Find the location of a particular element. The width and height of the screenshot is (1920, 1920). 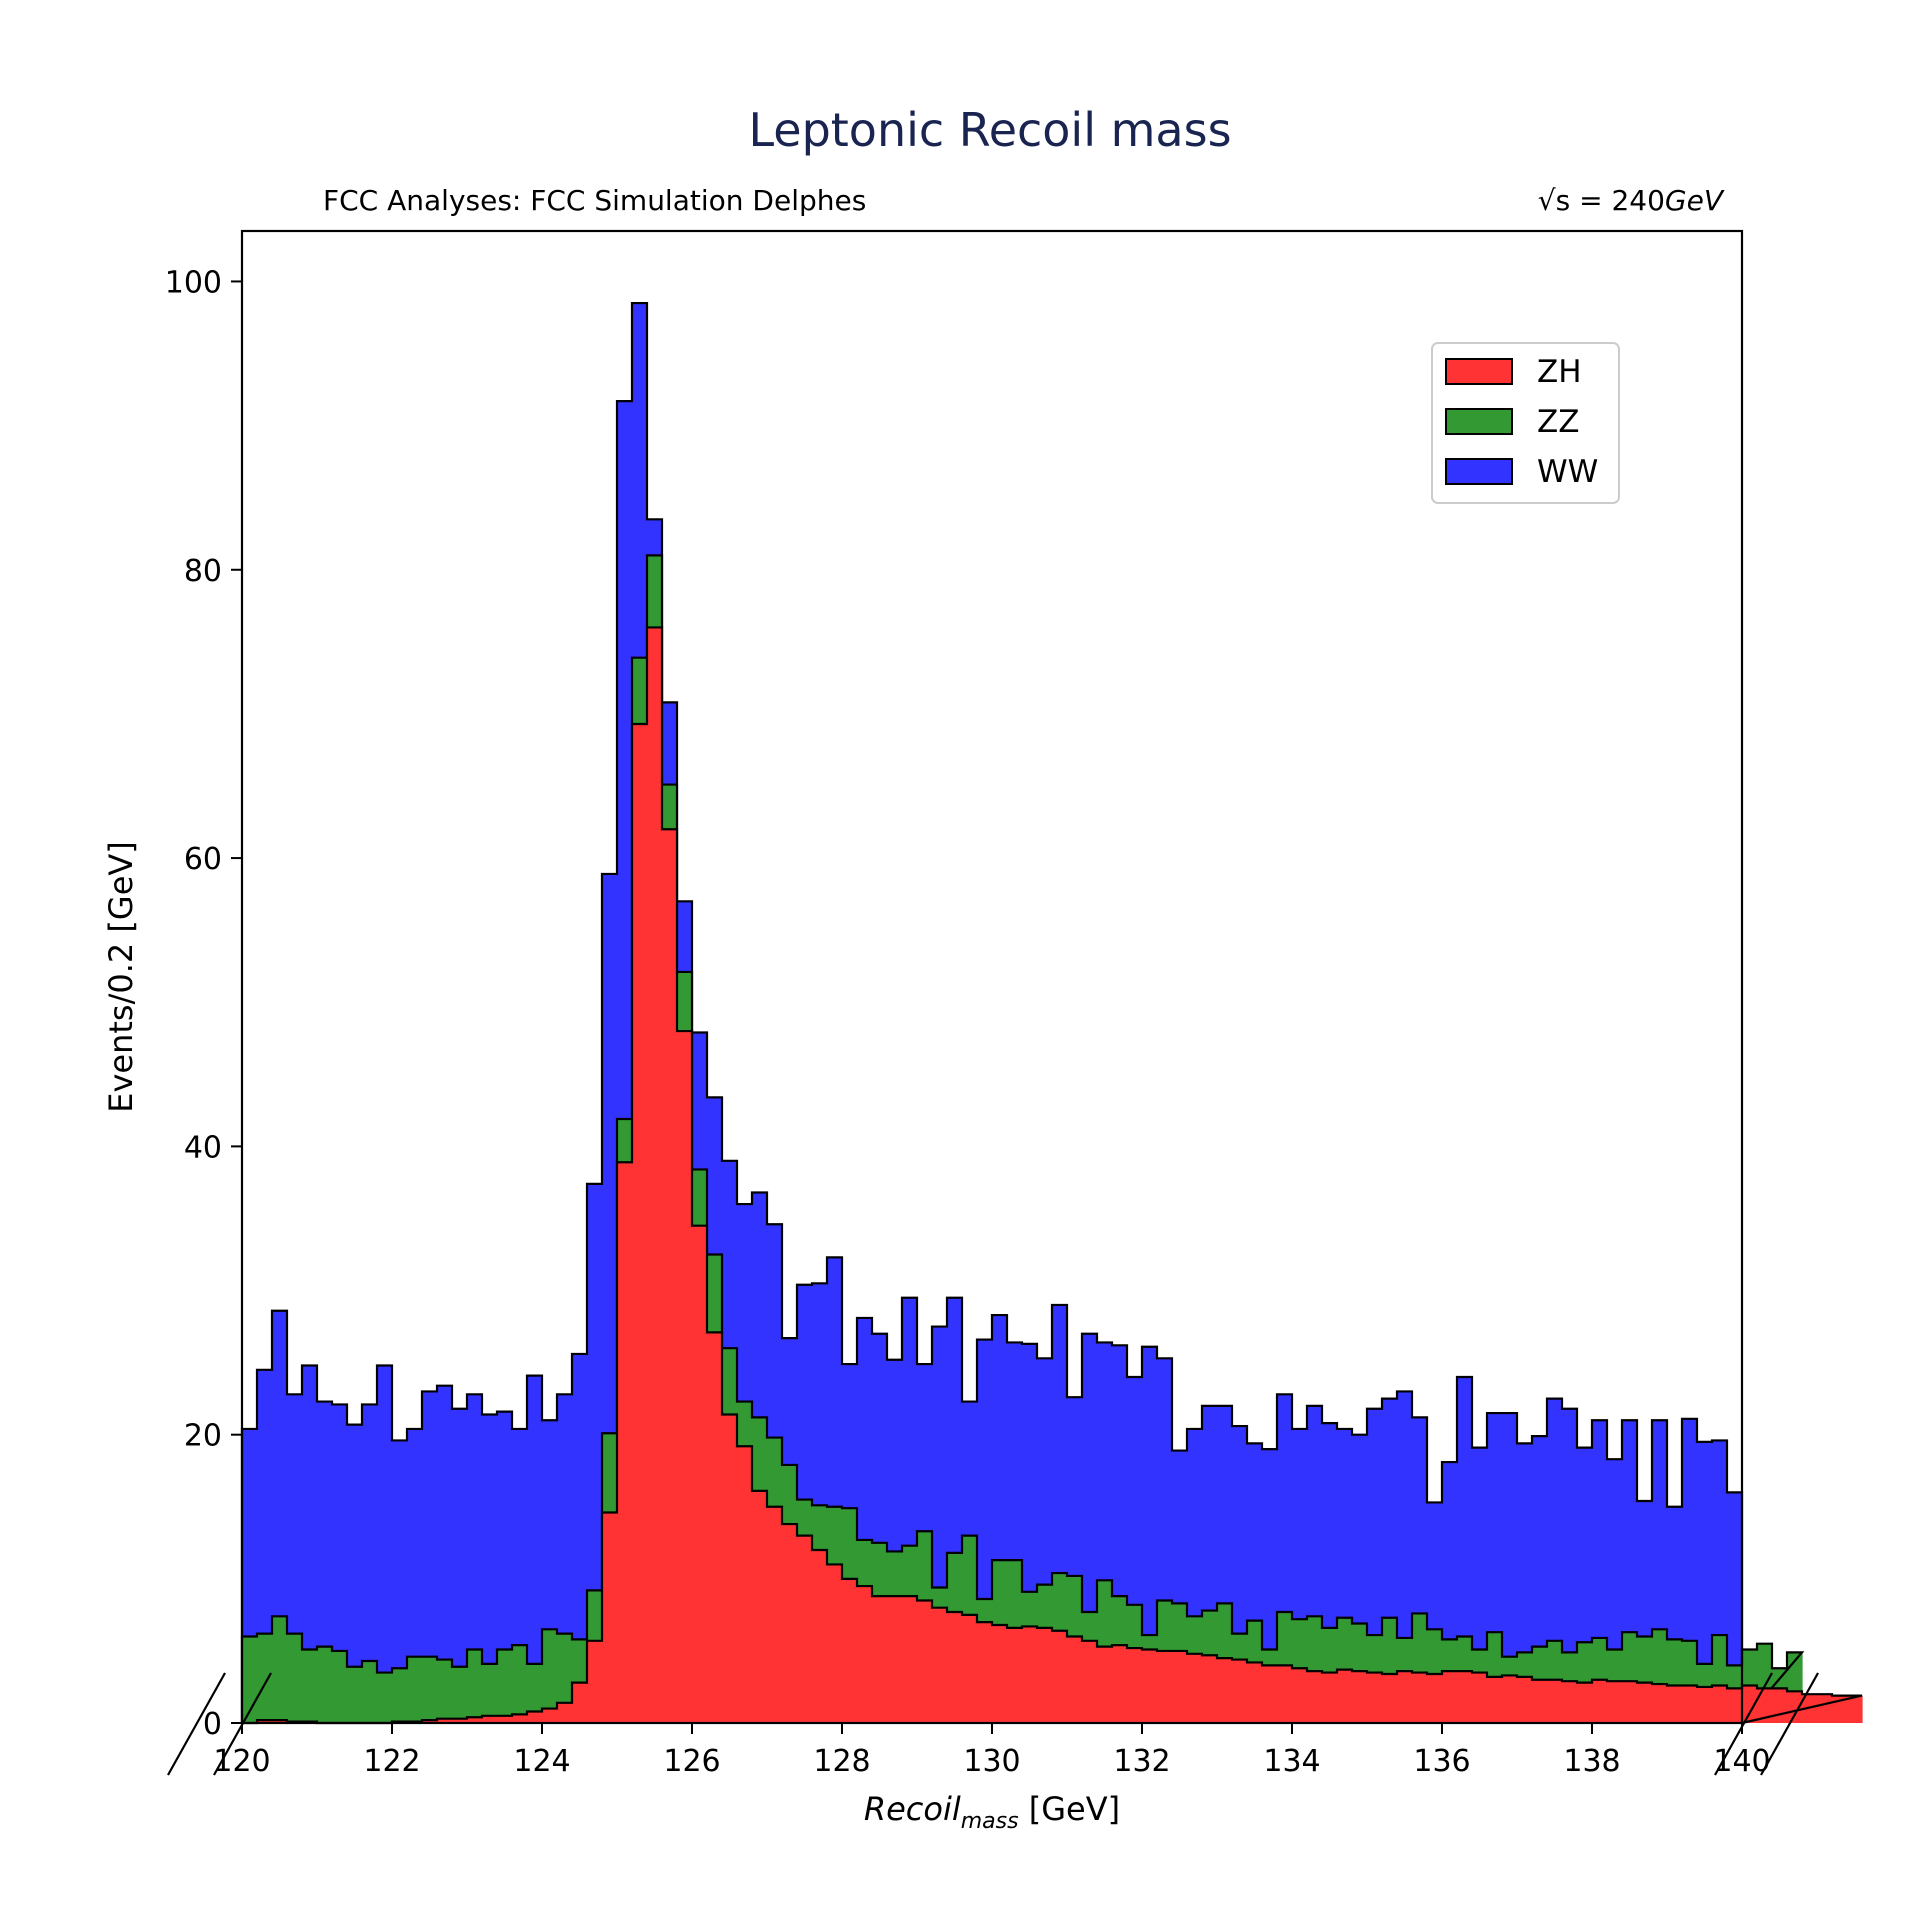

x-tick-label-138: 138 is located at coordinates (1591, 1761).